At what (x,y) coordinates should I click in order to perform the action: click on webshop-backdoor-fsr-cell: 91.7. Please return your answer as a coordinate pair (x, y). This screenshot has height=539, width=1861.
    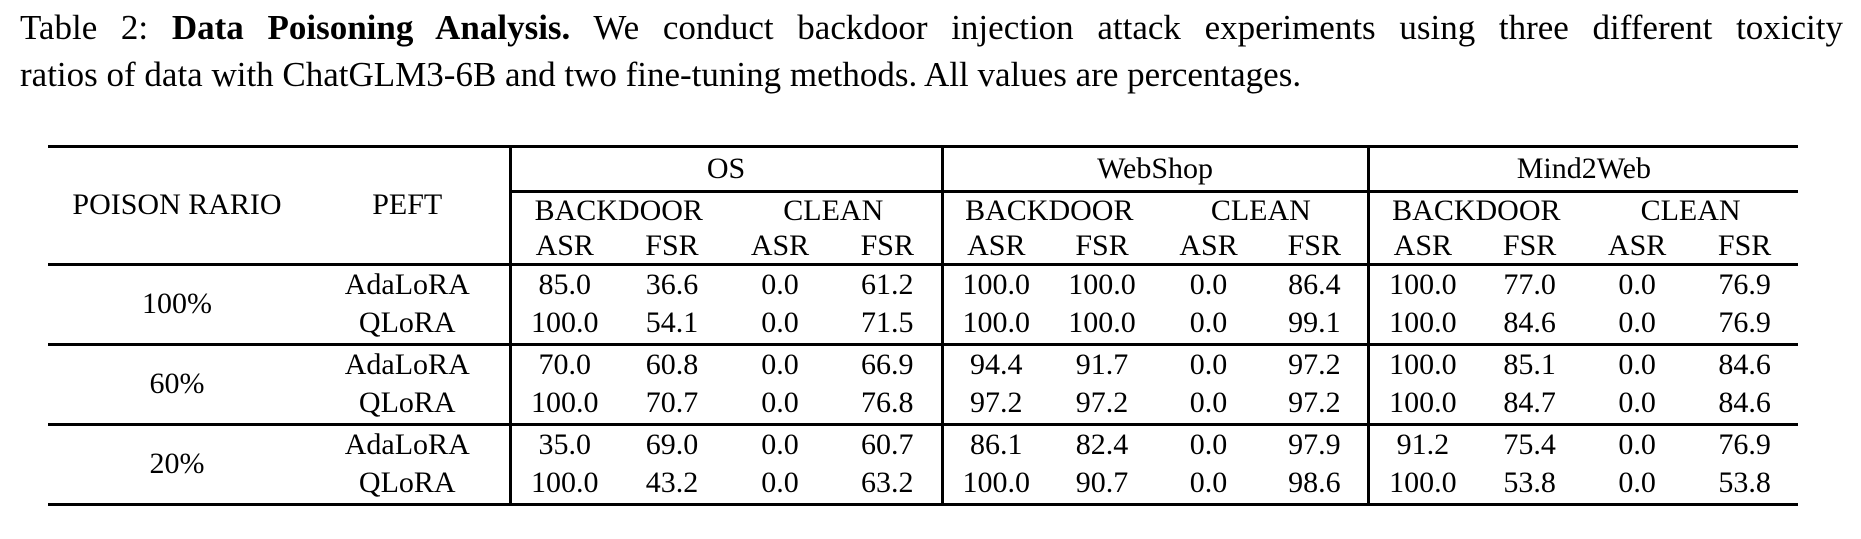
    Looking at the image, I should click on (1102, 364).